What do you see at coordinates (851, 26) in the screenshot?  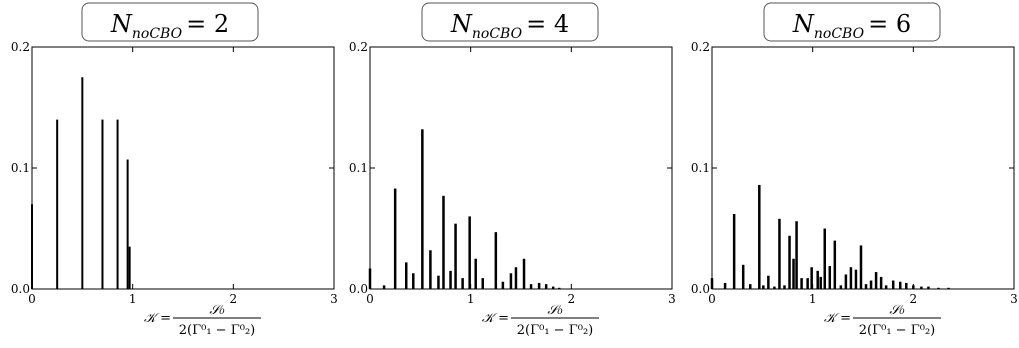 I see `chart-title: NnoCBO = 6` at bounding box center [851, 26].